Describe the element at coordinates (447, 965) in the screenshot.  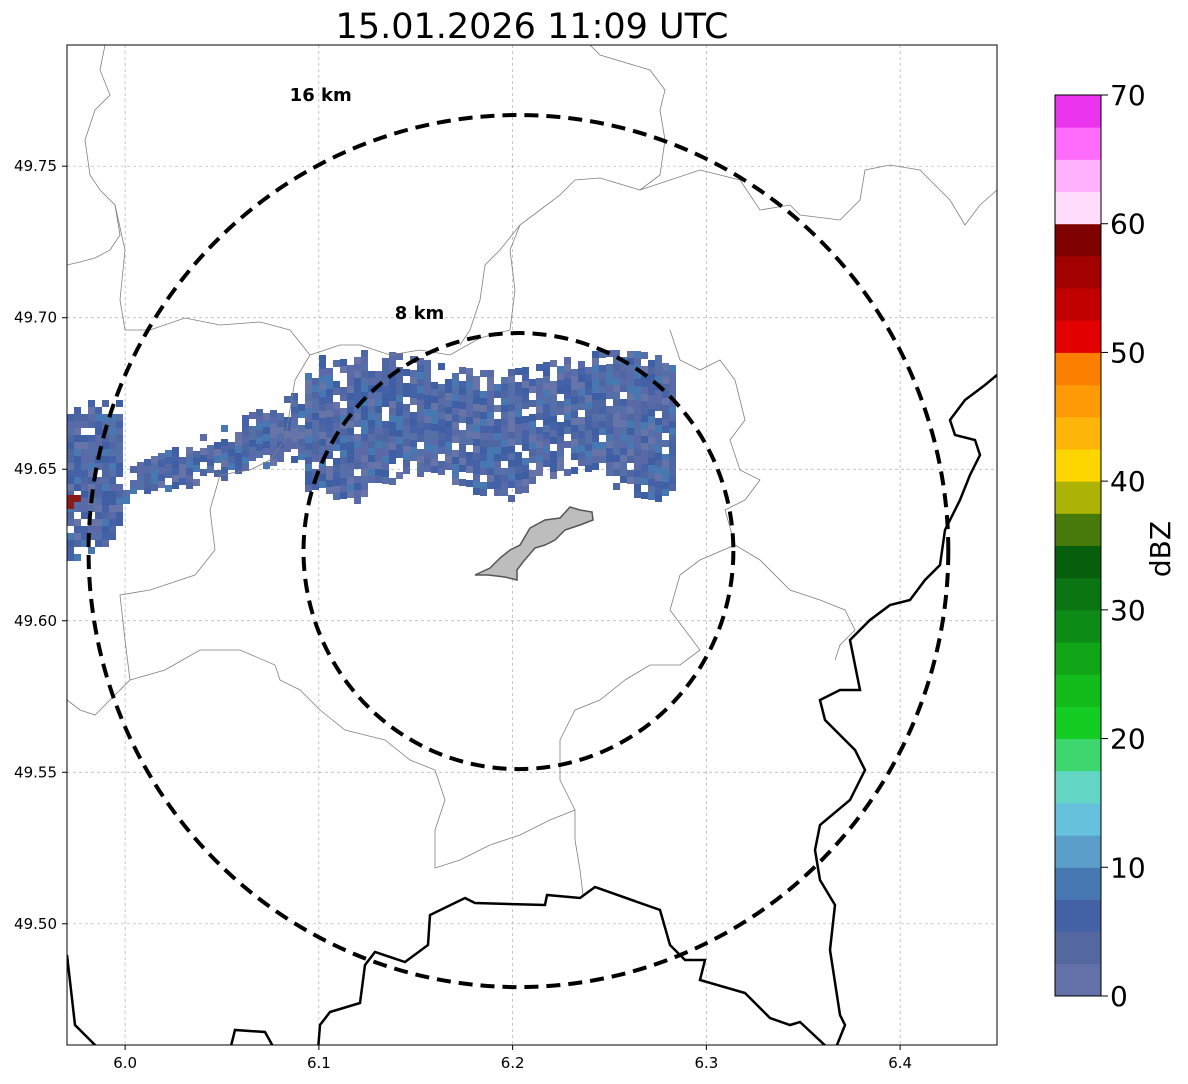
I see `country-border-south` at that location.